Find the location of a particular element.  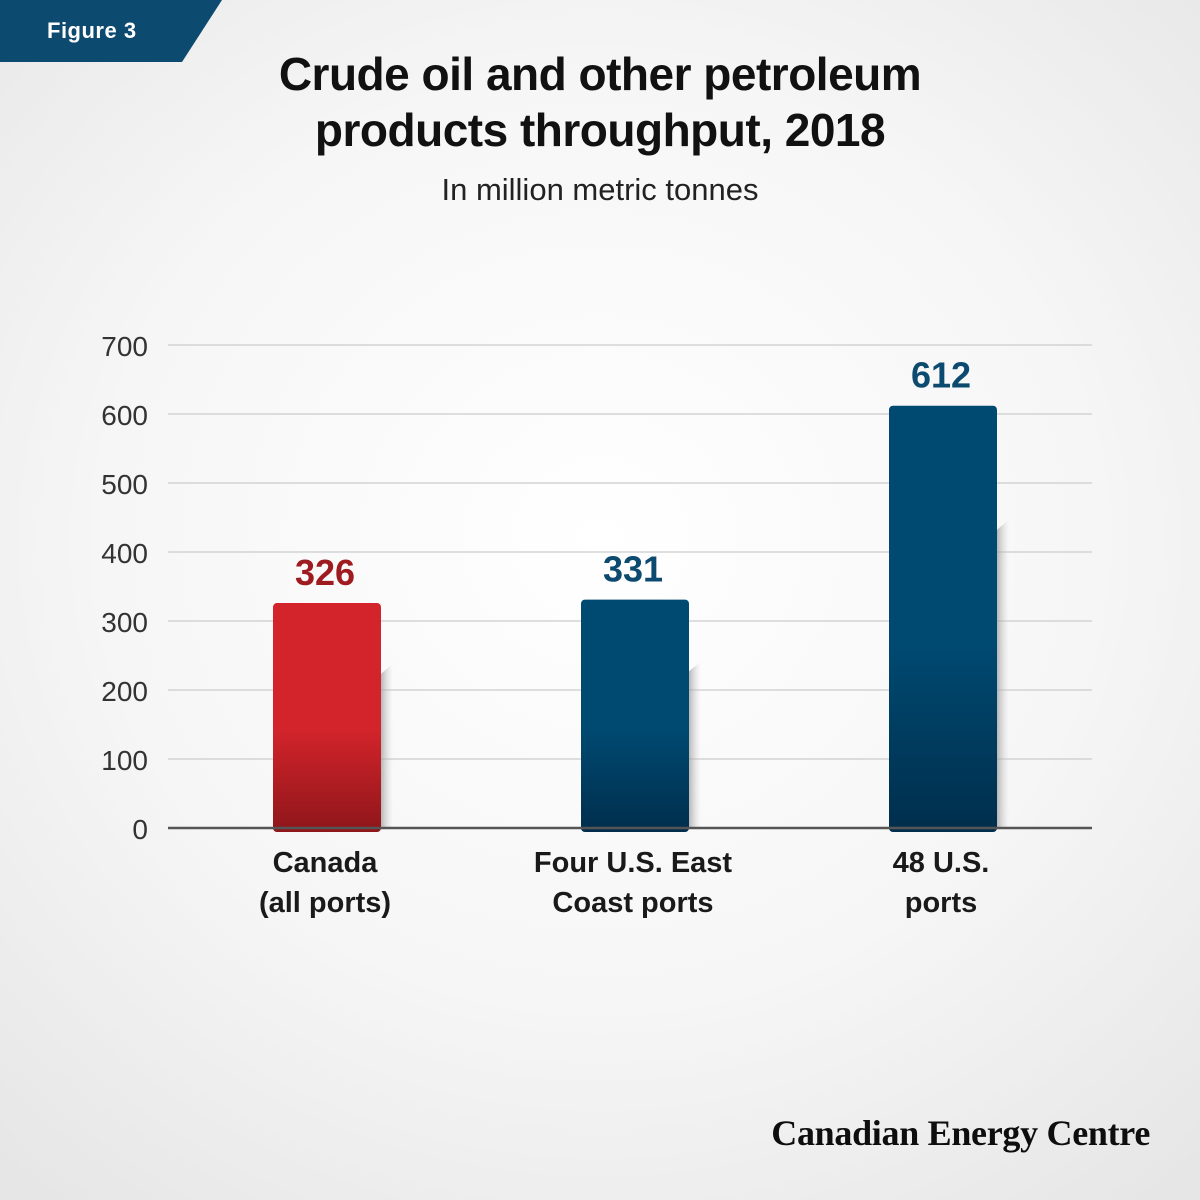

y-tick-label: 0 is located at coordinates (140, 829).